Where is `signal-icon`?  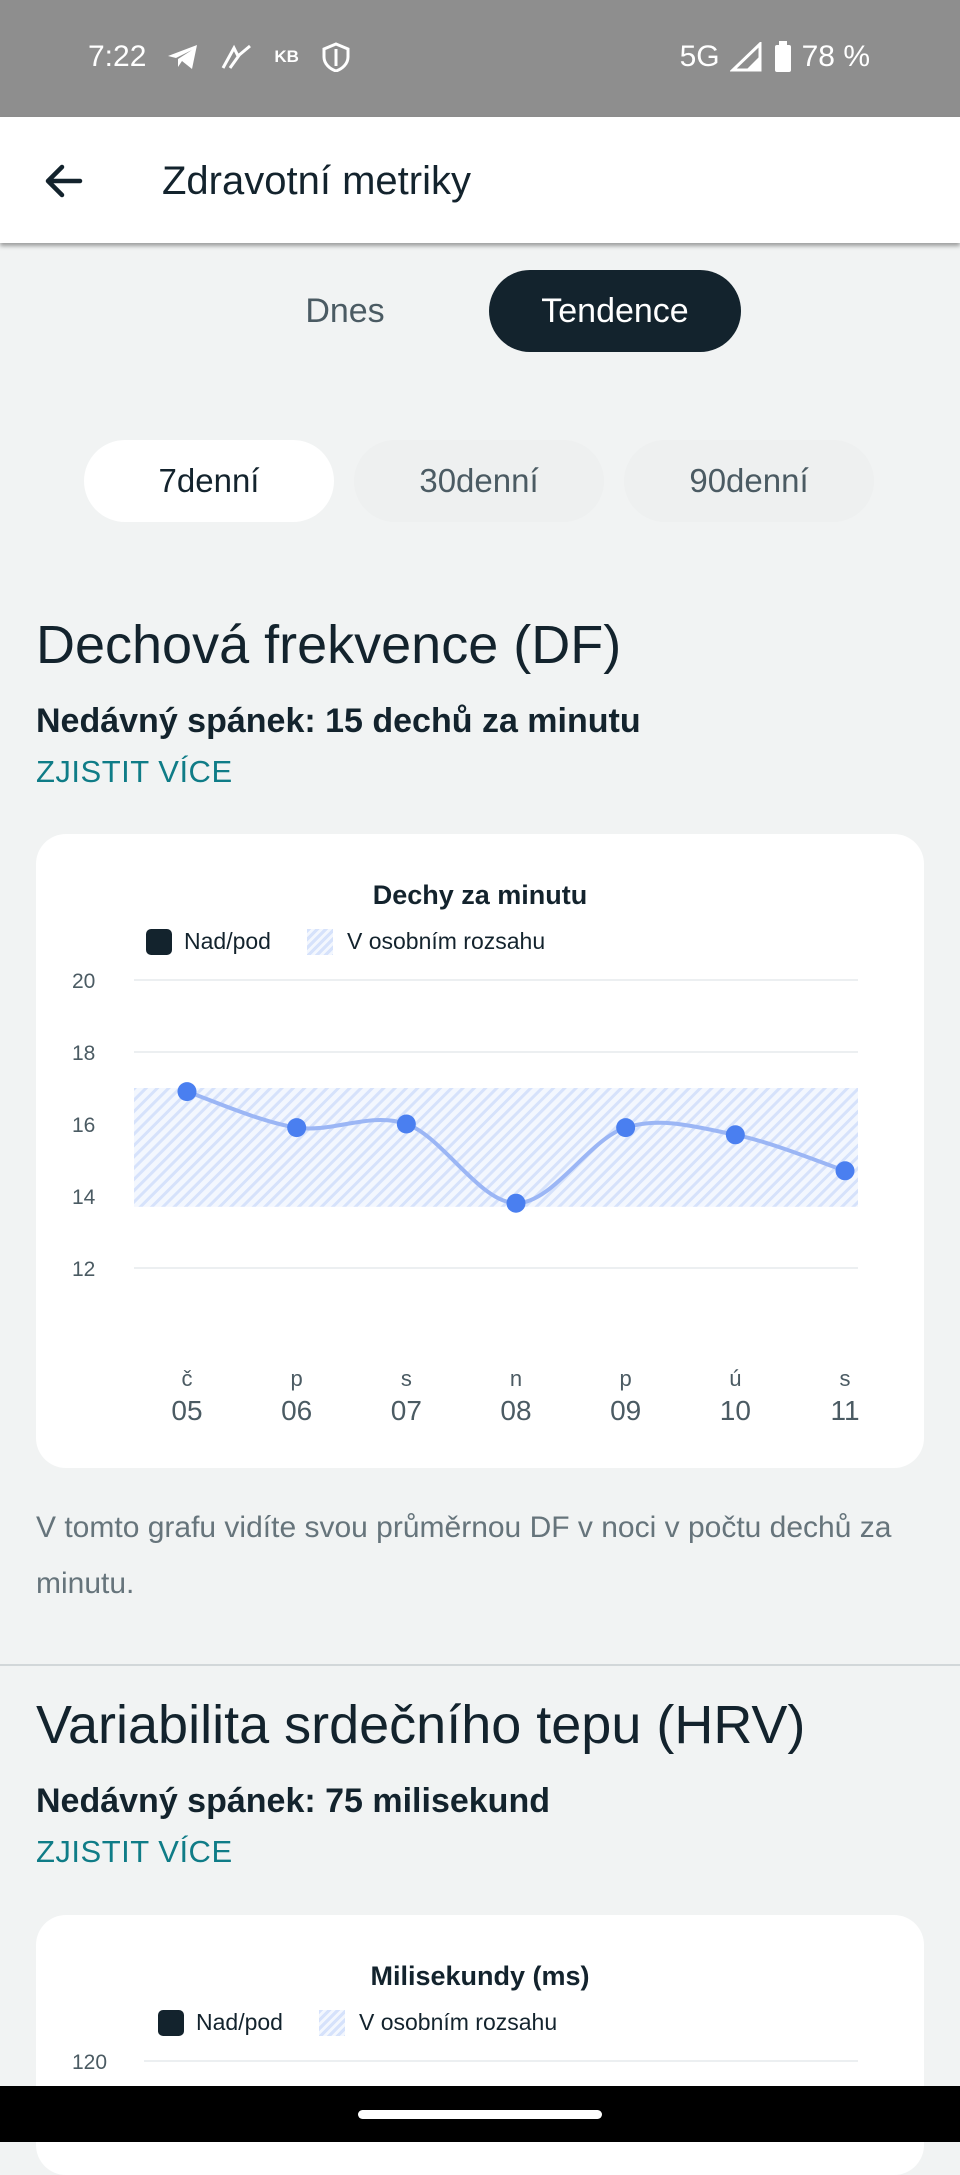 signal-icon is located at coordinates (745, 57).